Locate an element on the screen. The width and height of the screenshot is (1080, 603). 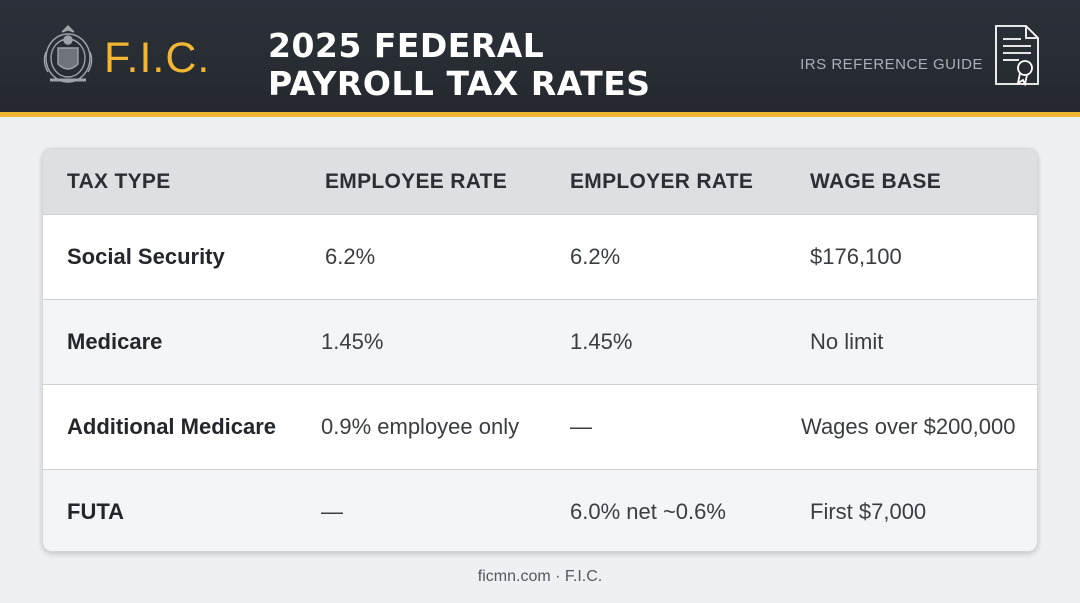
seal-crest-icon is located at coordinates (68, 54).